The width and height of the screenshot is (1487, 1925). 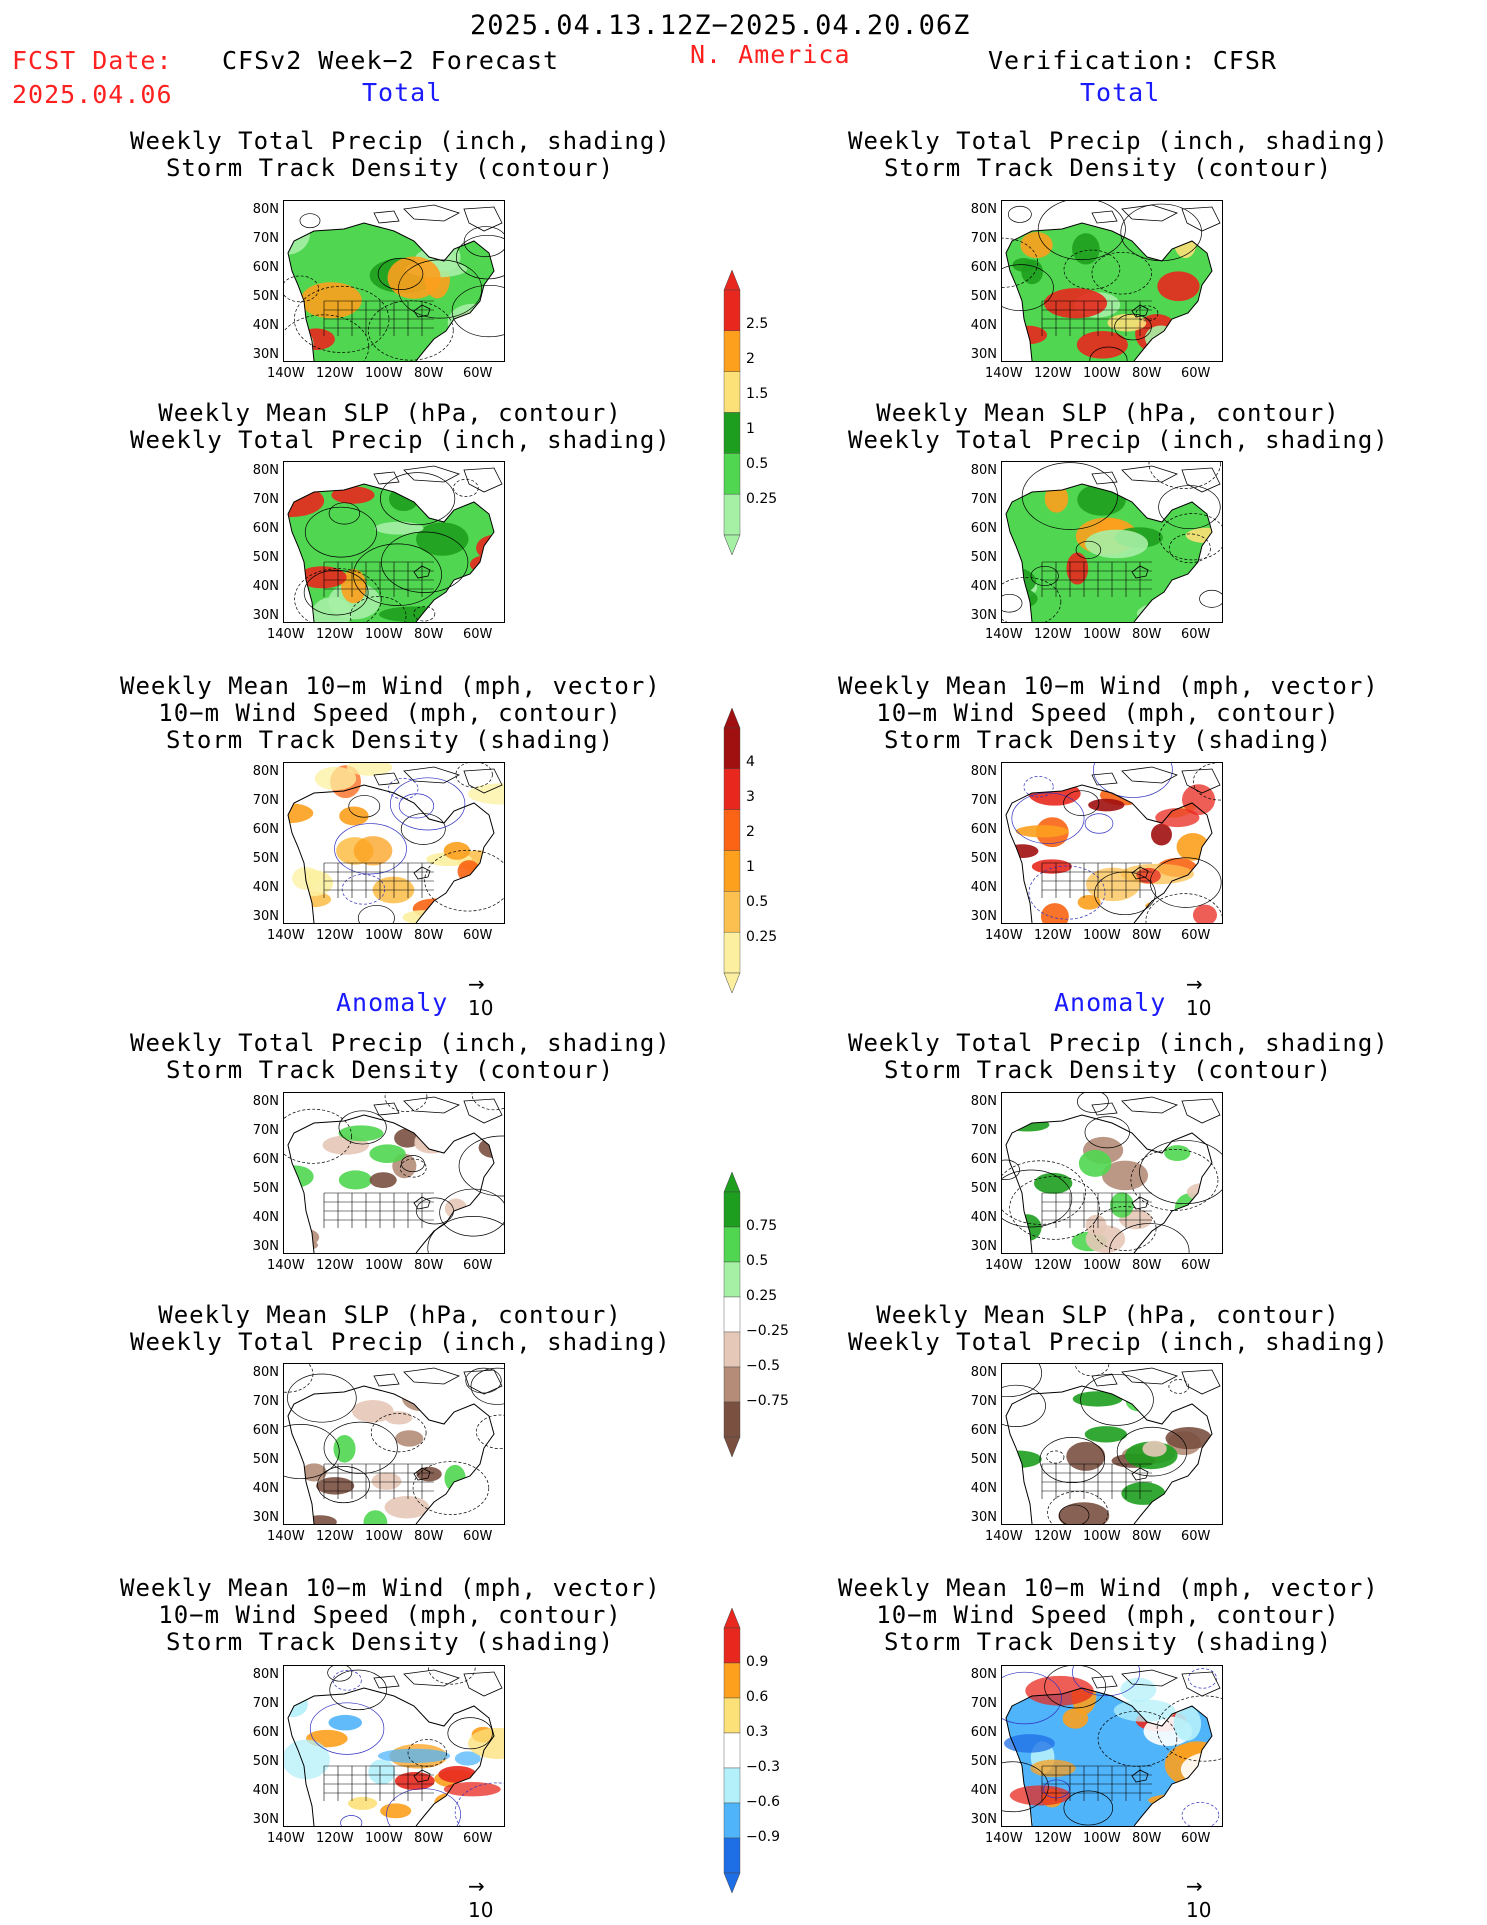 I want to click on verification-title: Verification: CFSR, so click(x=1132, y=60).